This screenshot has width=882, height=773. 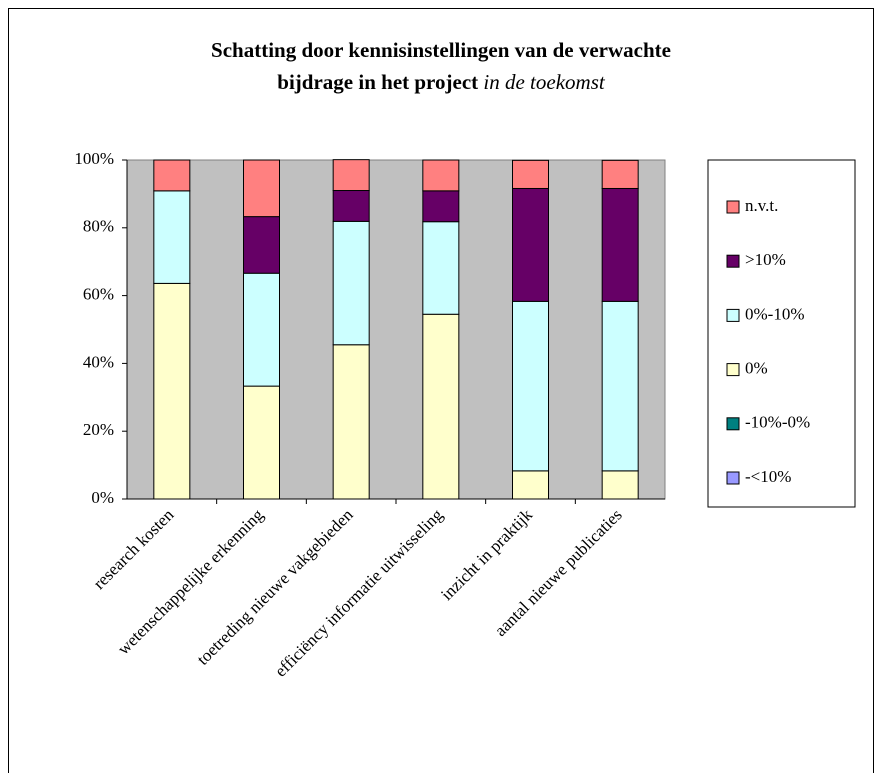 What do you see at coordinates (98, 294) in the screenshot?
I see `y-tick-label: 60%` at bounding box center [98, 294].